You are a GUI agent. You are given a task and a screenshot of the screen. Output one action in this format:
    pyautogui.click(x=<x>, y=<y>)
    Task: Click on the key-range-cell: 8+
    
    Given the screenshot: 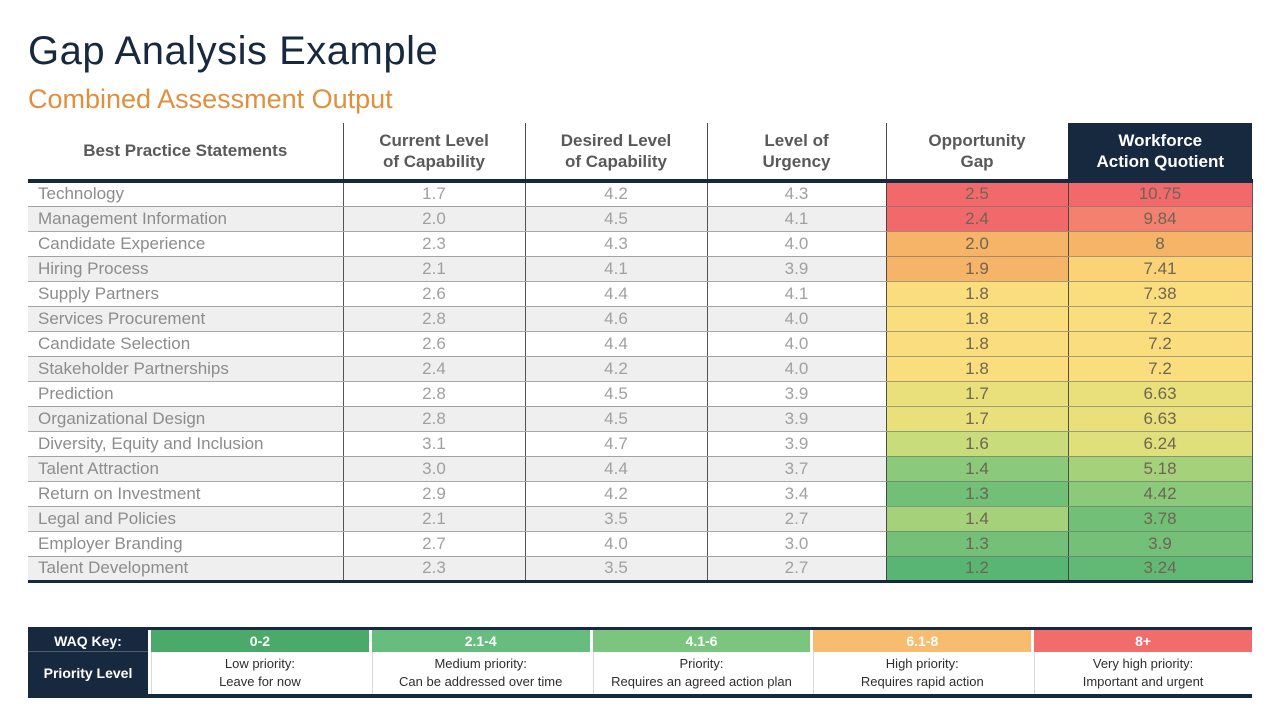 What is the action you would take?
    pyautogui.click(x=1141, y=641)
    